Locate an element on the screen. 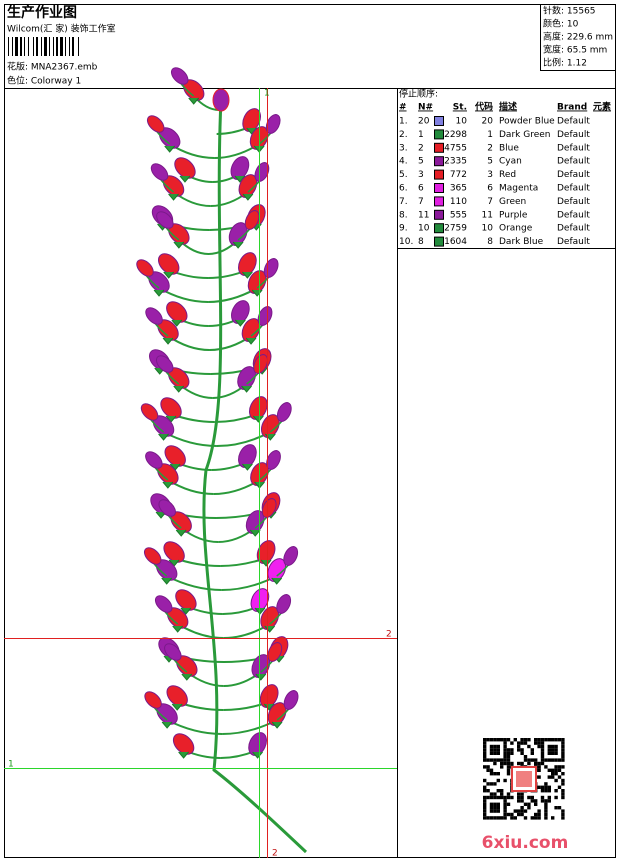  color-name: Purple is located at coordinates (513, 215).